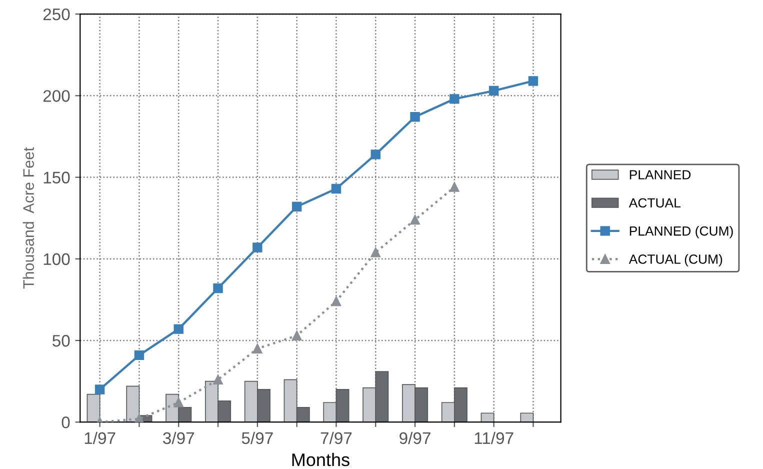  What do you see at coordinates (61, 340) in the screenshot?
I see `y-tick-label: 50` at bounding box center [61, 340].